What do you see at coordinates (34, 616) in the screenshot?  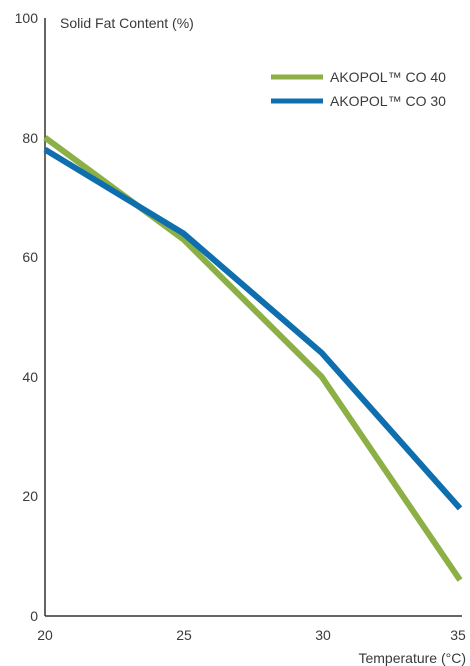 I see `y-tick-label: 0` at bounding box center [34, 616].